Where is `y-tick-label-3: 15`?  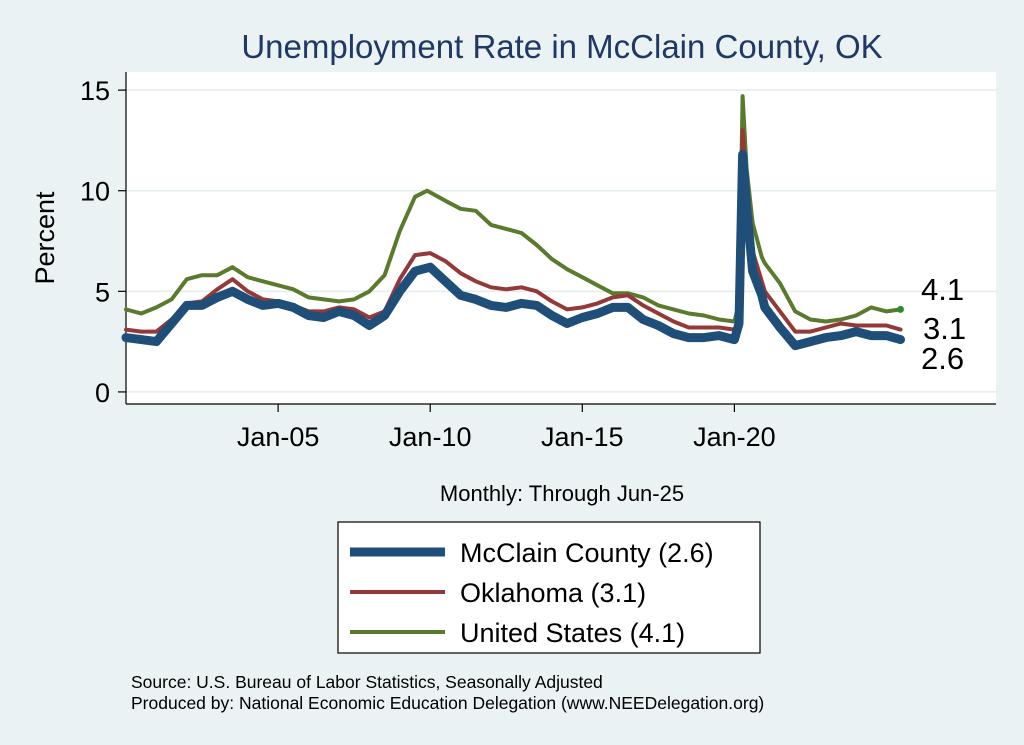 y-tick-label-3: 15 is located at coordinates (95, 91).